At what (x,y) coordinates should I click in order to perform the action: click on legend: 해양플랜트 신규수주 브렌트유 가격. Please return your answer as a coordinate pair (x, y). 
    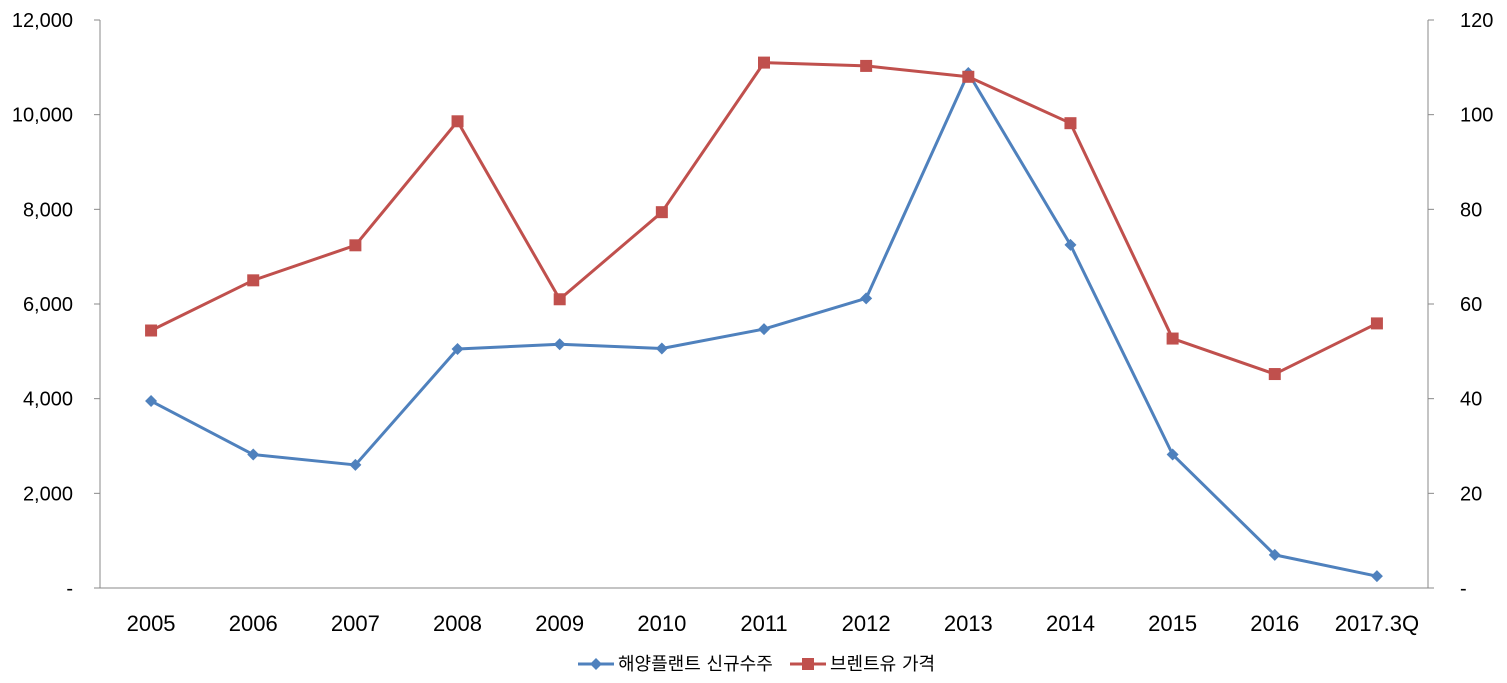
    Looking at the image, I should click on (756, 664).